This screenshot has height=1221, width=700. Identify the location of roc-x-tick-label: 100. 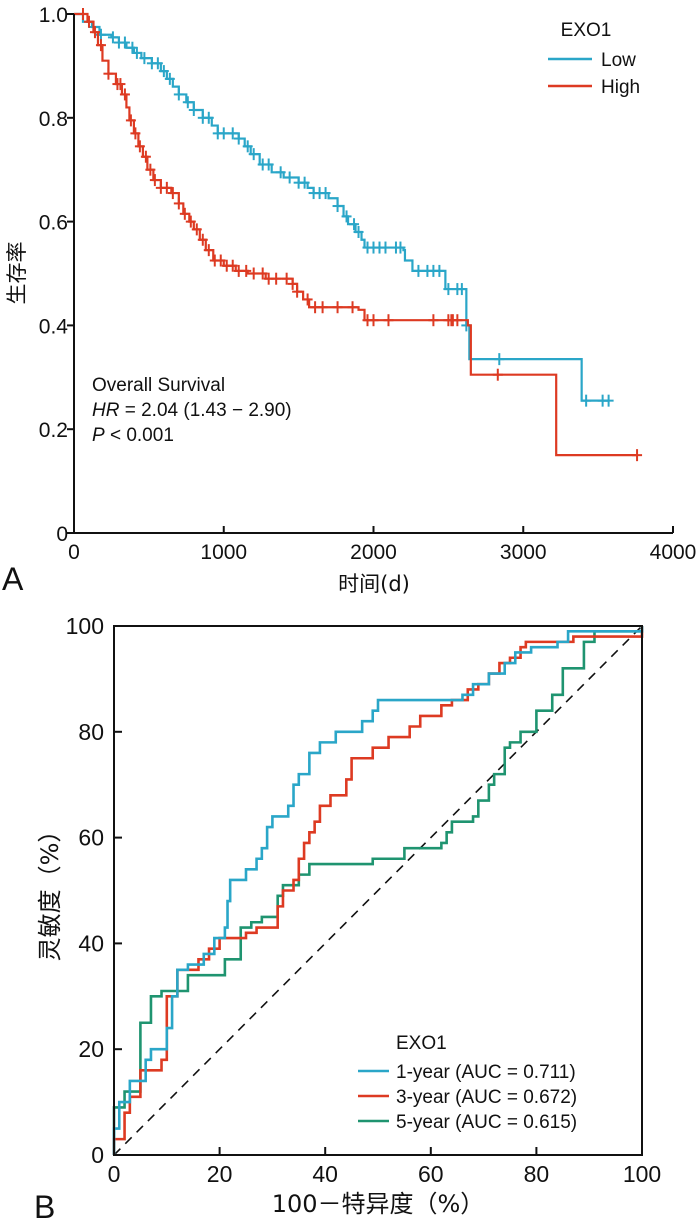
(642, 1174).